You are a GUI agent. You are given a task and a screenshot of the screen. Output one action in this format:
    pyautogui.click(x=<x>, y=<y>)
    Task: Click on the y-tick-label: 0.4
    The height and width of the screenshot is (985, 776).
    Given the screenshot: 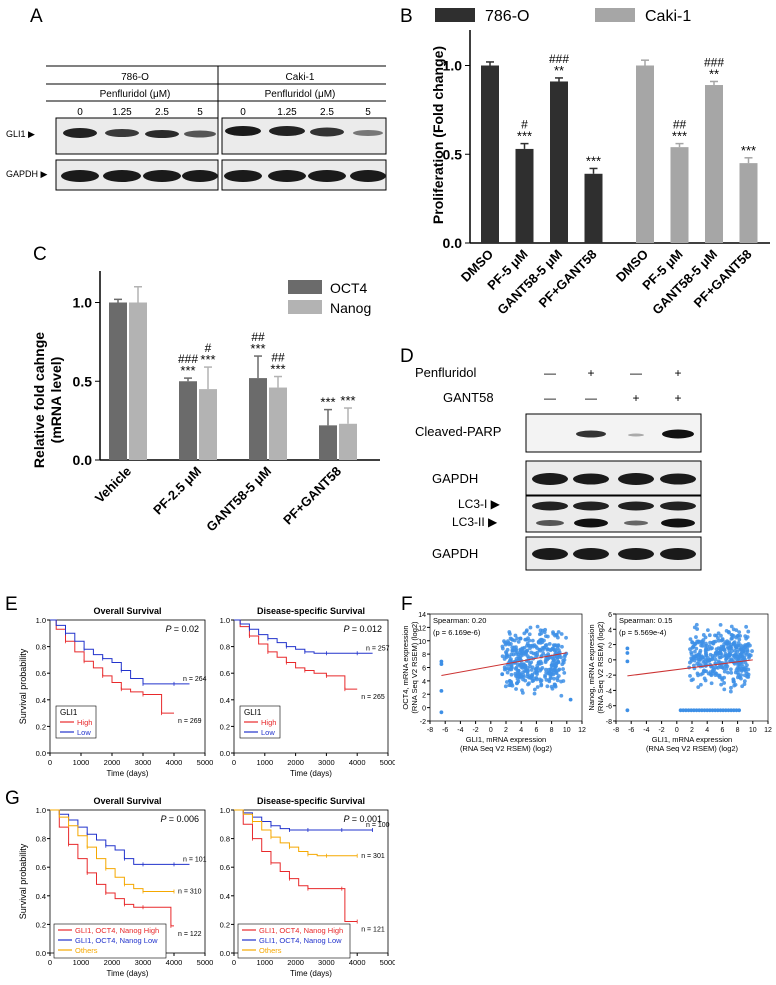 What is the action you would take?
    pyautogui.click(x=225, y=700)
    